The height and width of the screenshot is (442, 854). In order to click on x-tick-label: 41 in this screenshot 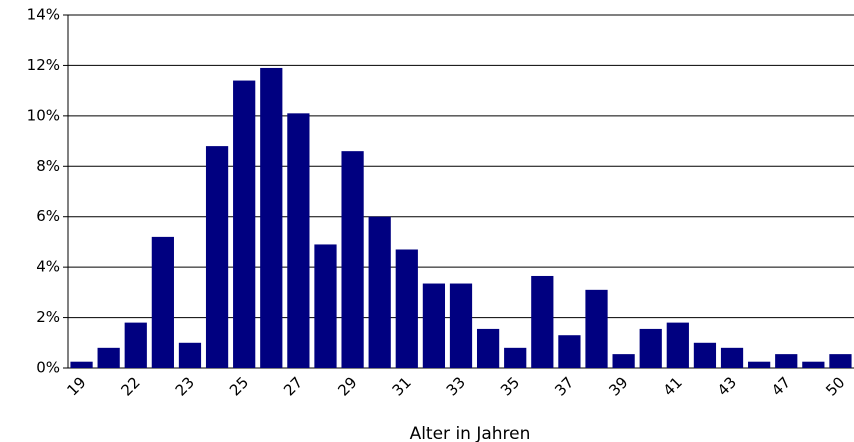, I will do `click(673, 386)`.